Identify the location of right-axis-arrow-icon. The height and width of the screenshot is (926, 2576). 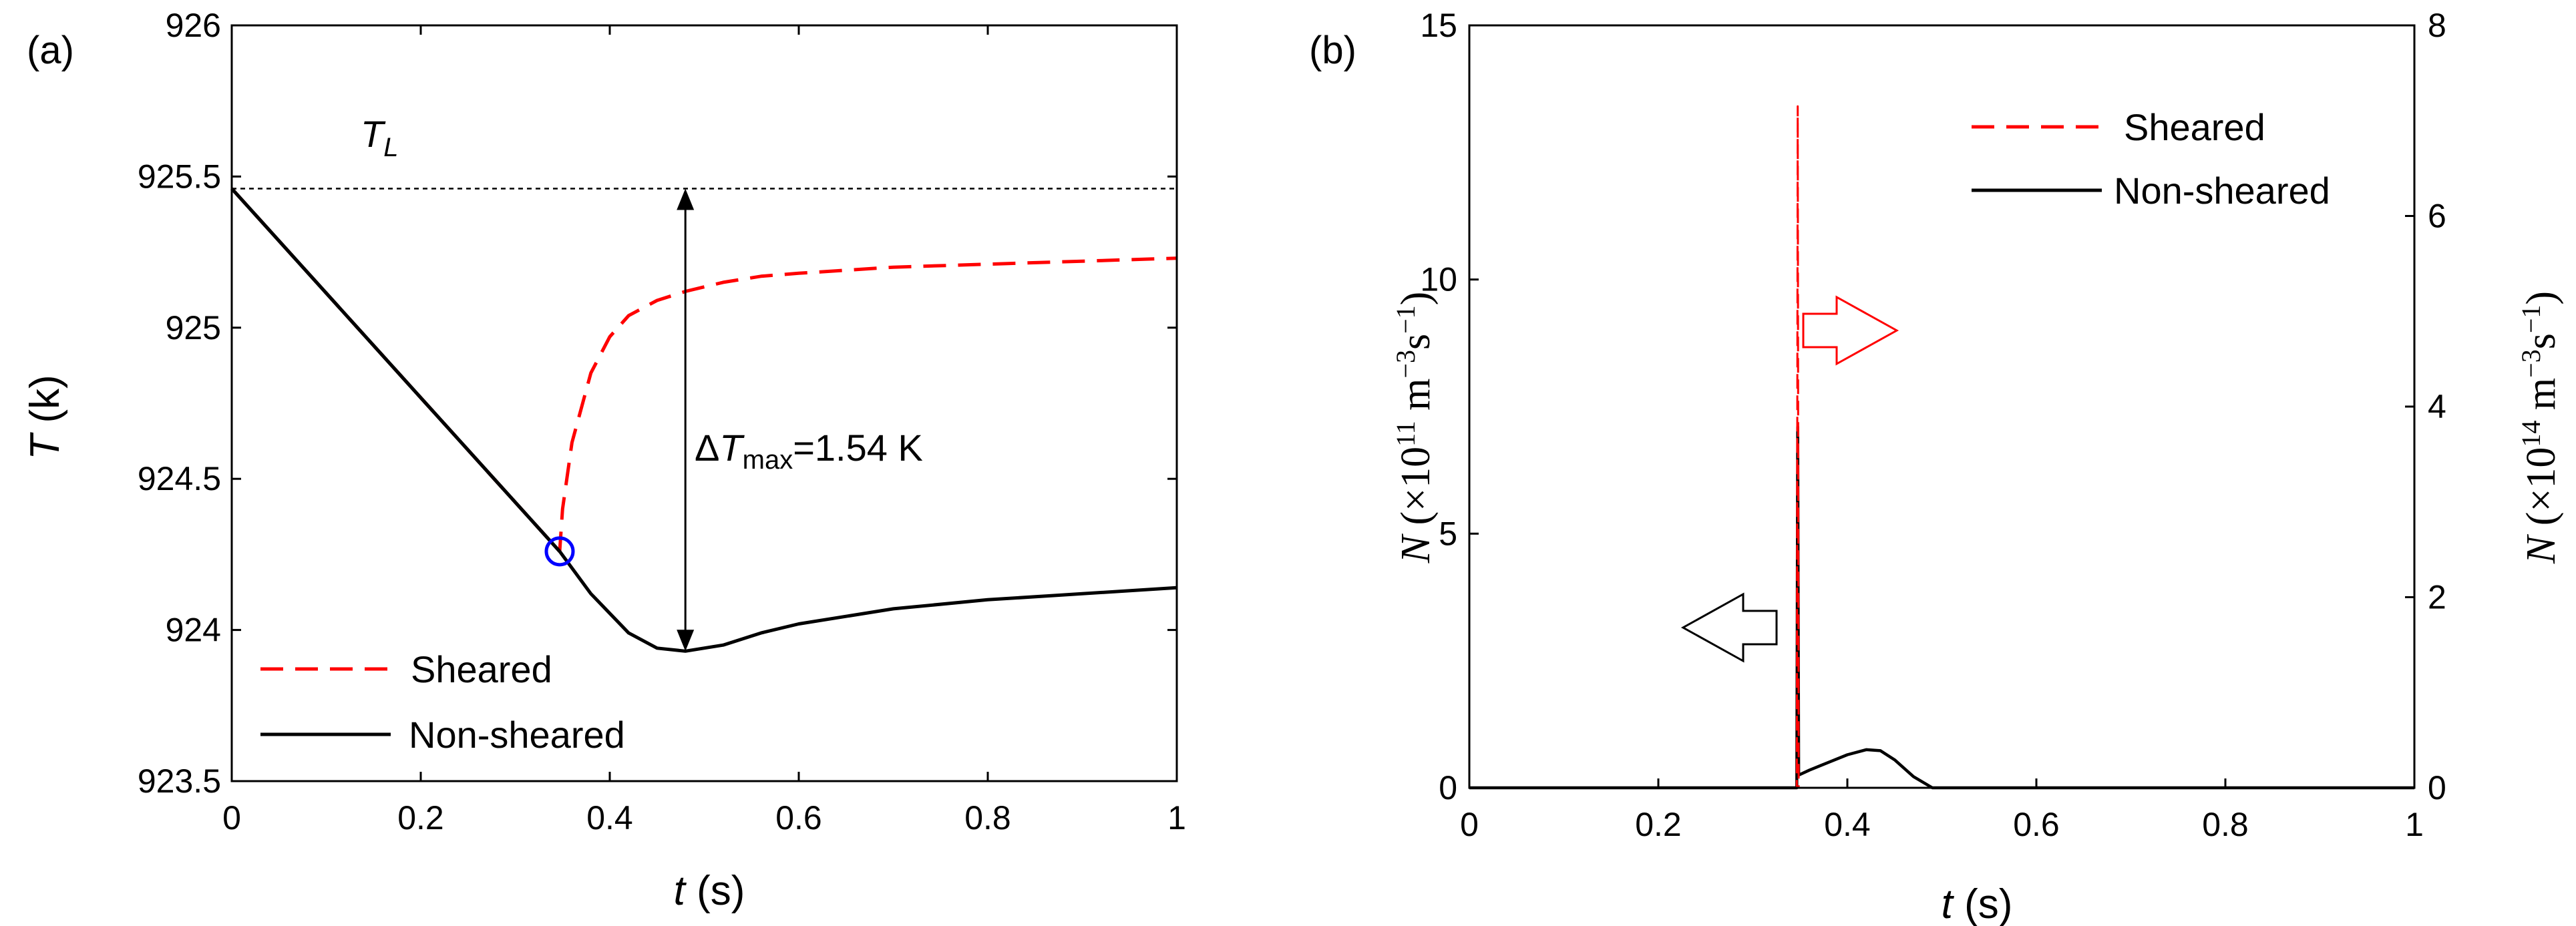
(1850, 330).